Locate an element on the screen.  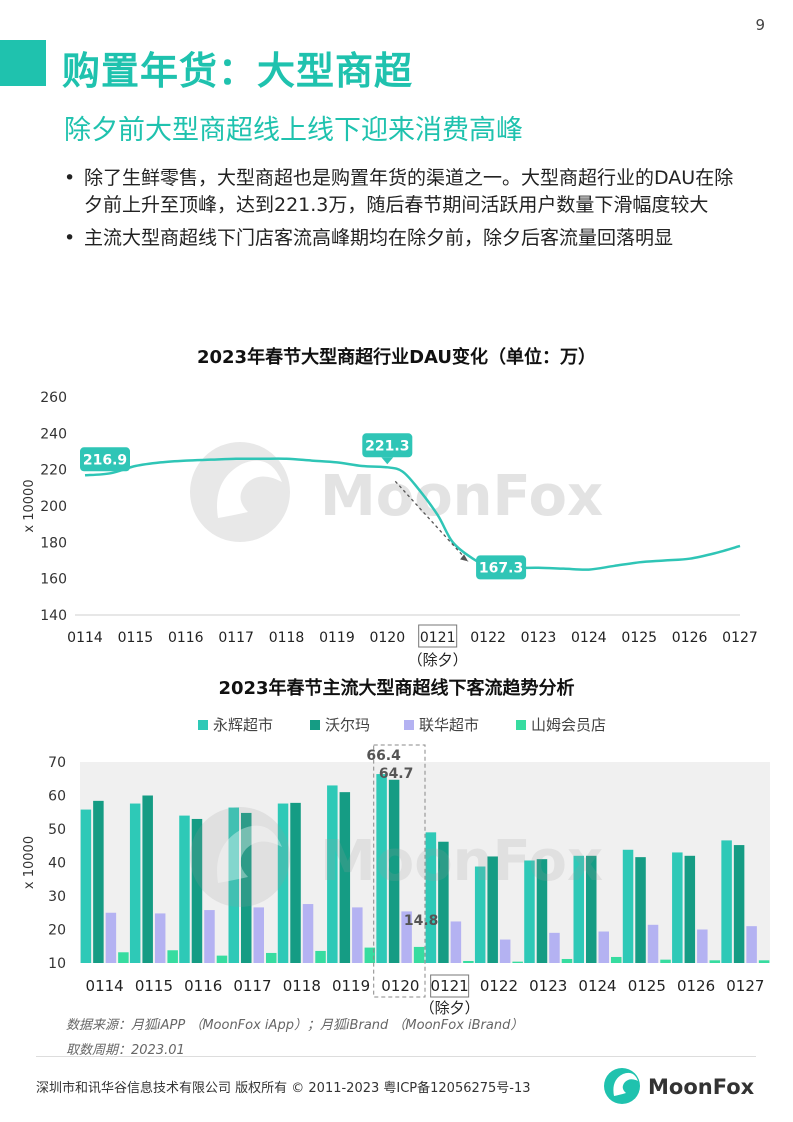
bar-山姆会员店-0125 is located at coordinates (665, 961).